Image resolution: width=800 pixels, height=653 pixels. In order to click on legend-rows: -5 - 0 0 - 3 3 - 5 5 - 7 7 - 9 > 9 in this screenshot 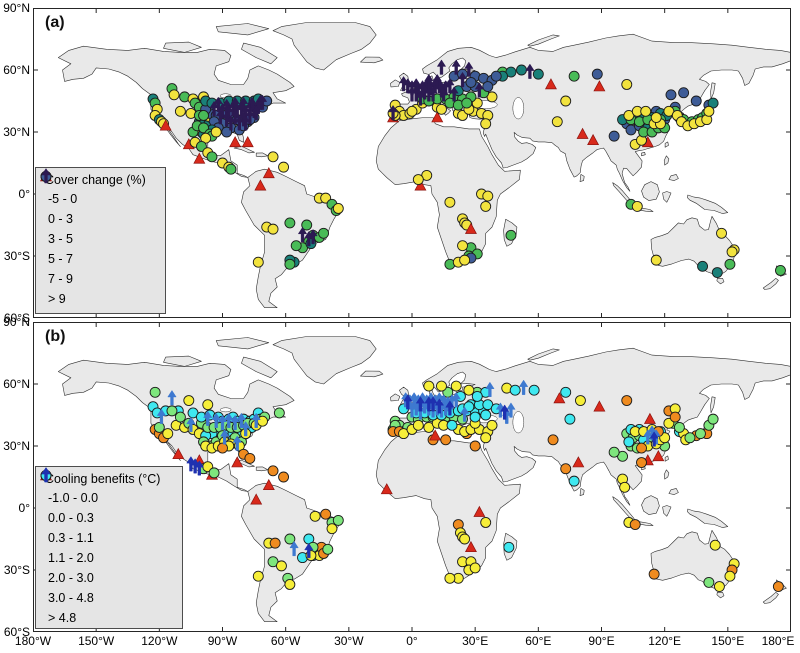, I will do `click(100, 238)`.